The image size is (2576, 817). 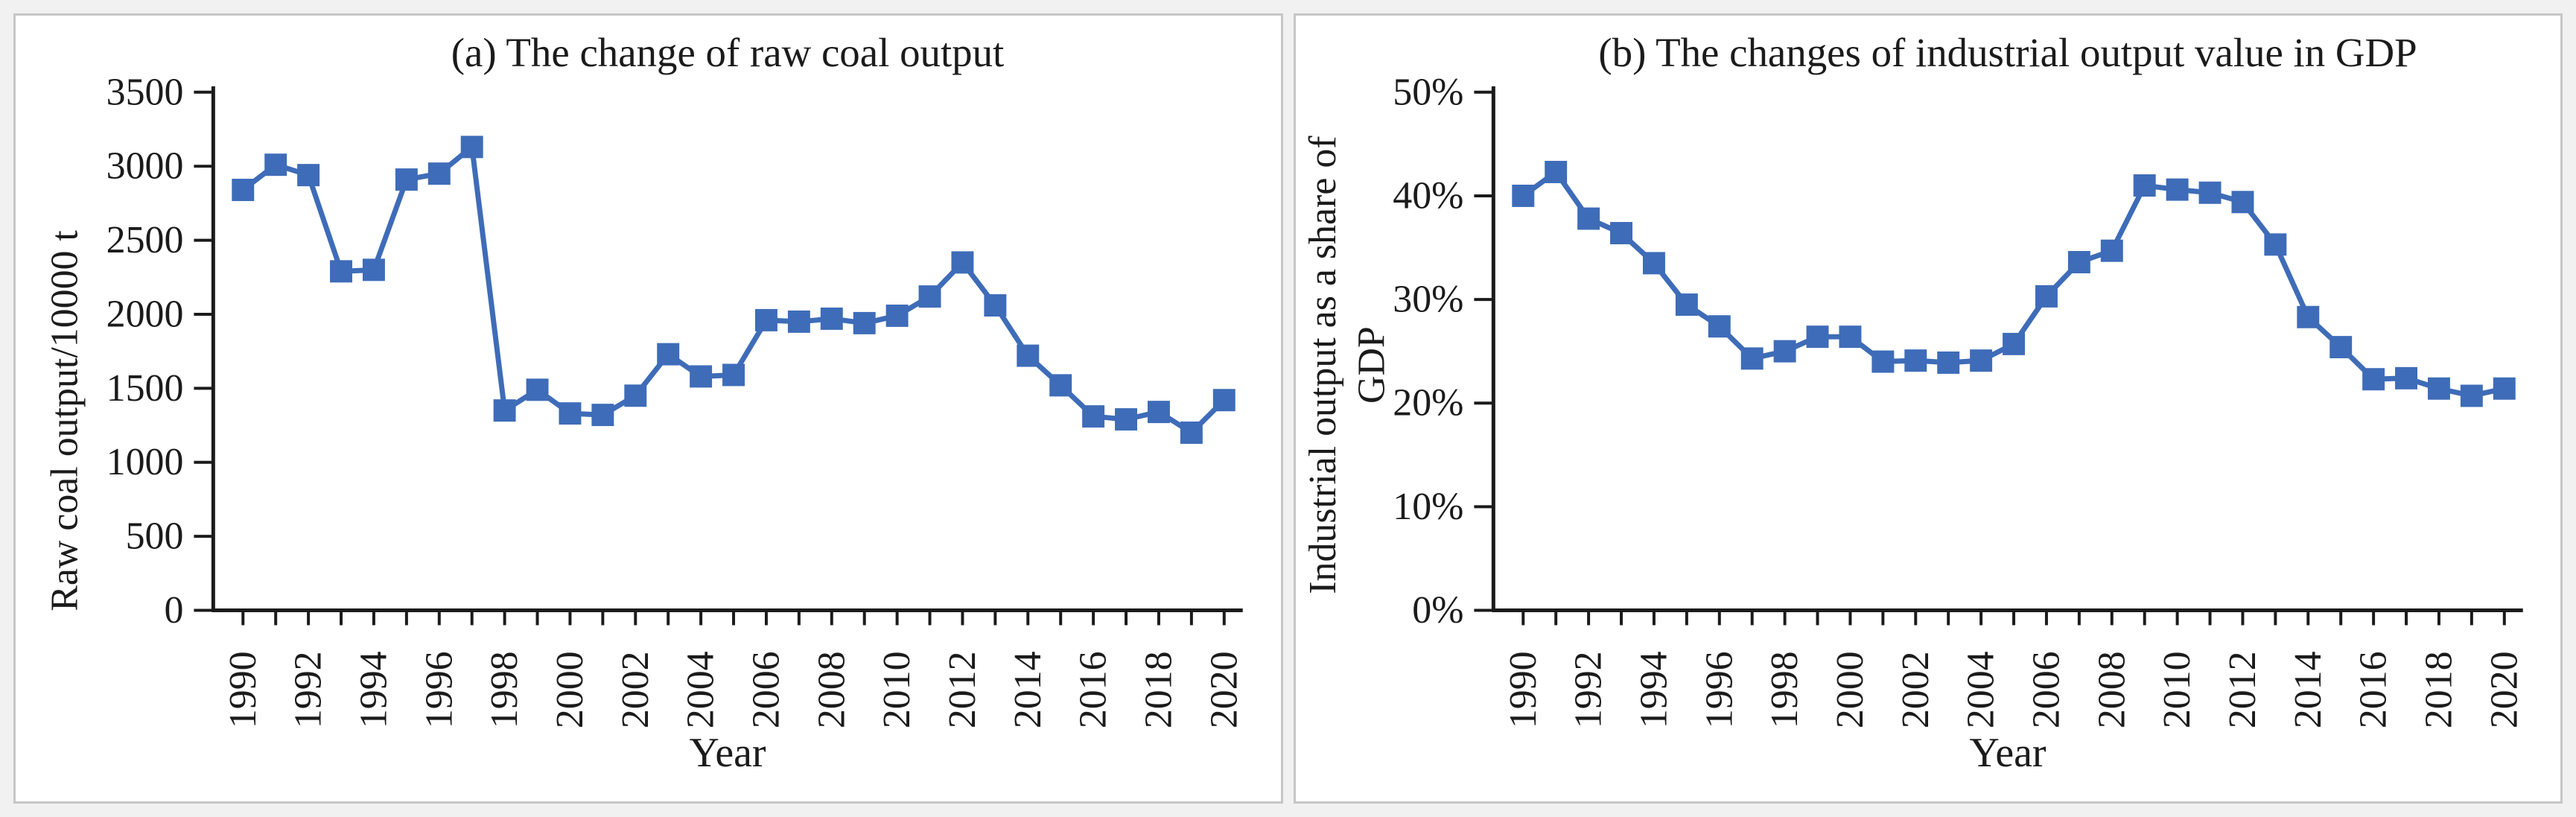 What do you see at coordinates (145, 92) in the screenshot?
I see `y-tick-label: 3500` at bounding box center [145, 92].